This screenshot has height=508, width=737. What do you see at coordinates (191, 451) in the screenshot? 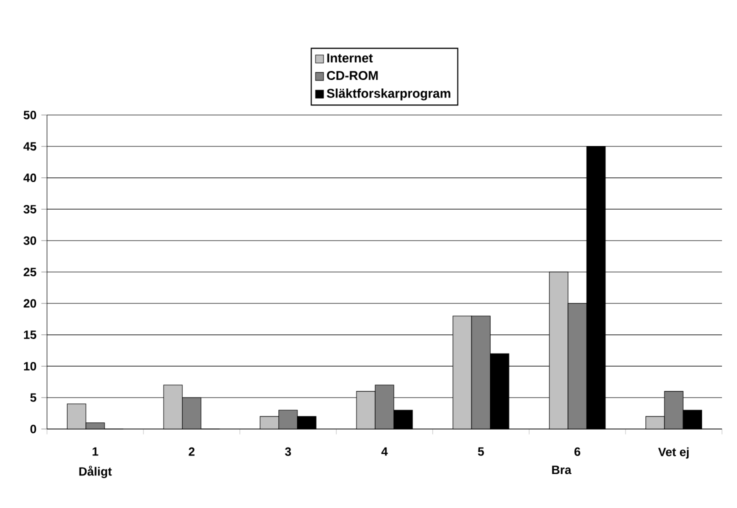
I see `x-tick-label: 2` at bounding box center [191, 451].